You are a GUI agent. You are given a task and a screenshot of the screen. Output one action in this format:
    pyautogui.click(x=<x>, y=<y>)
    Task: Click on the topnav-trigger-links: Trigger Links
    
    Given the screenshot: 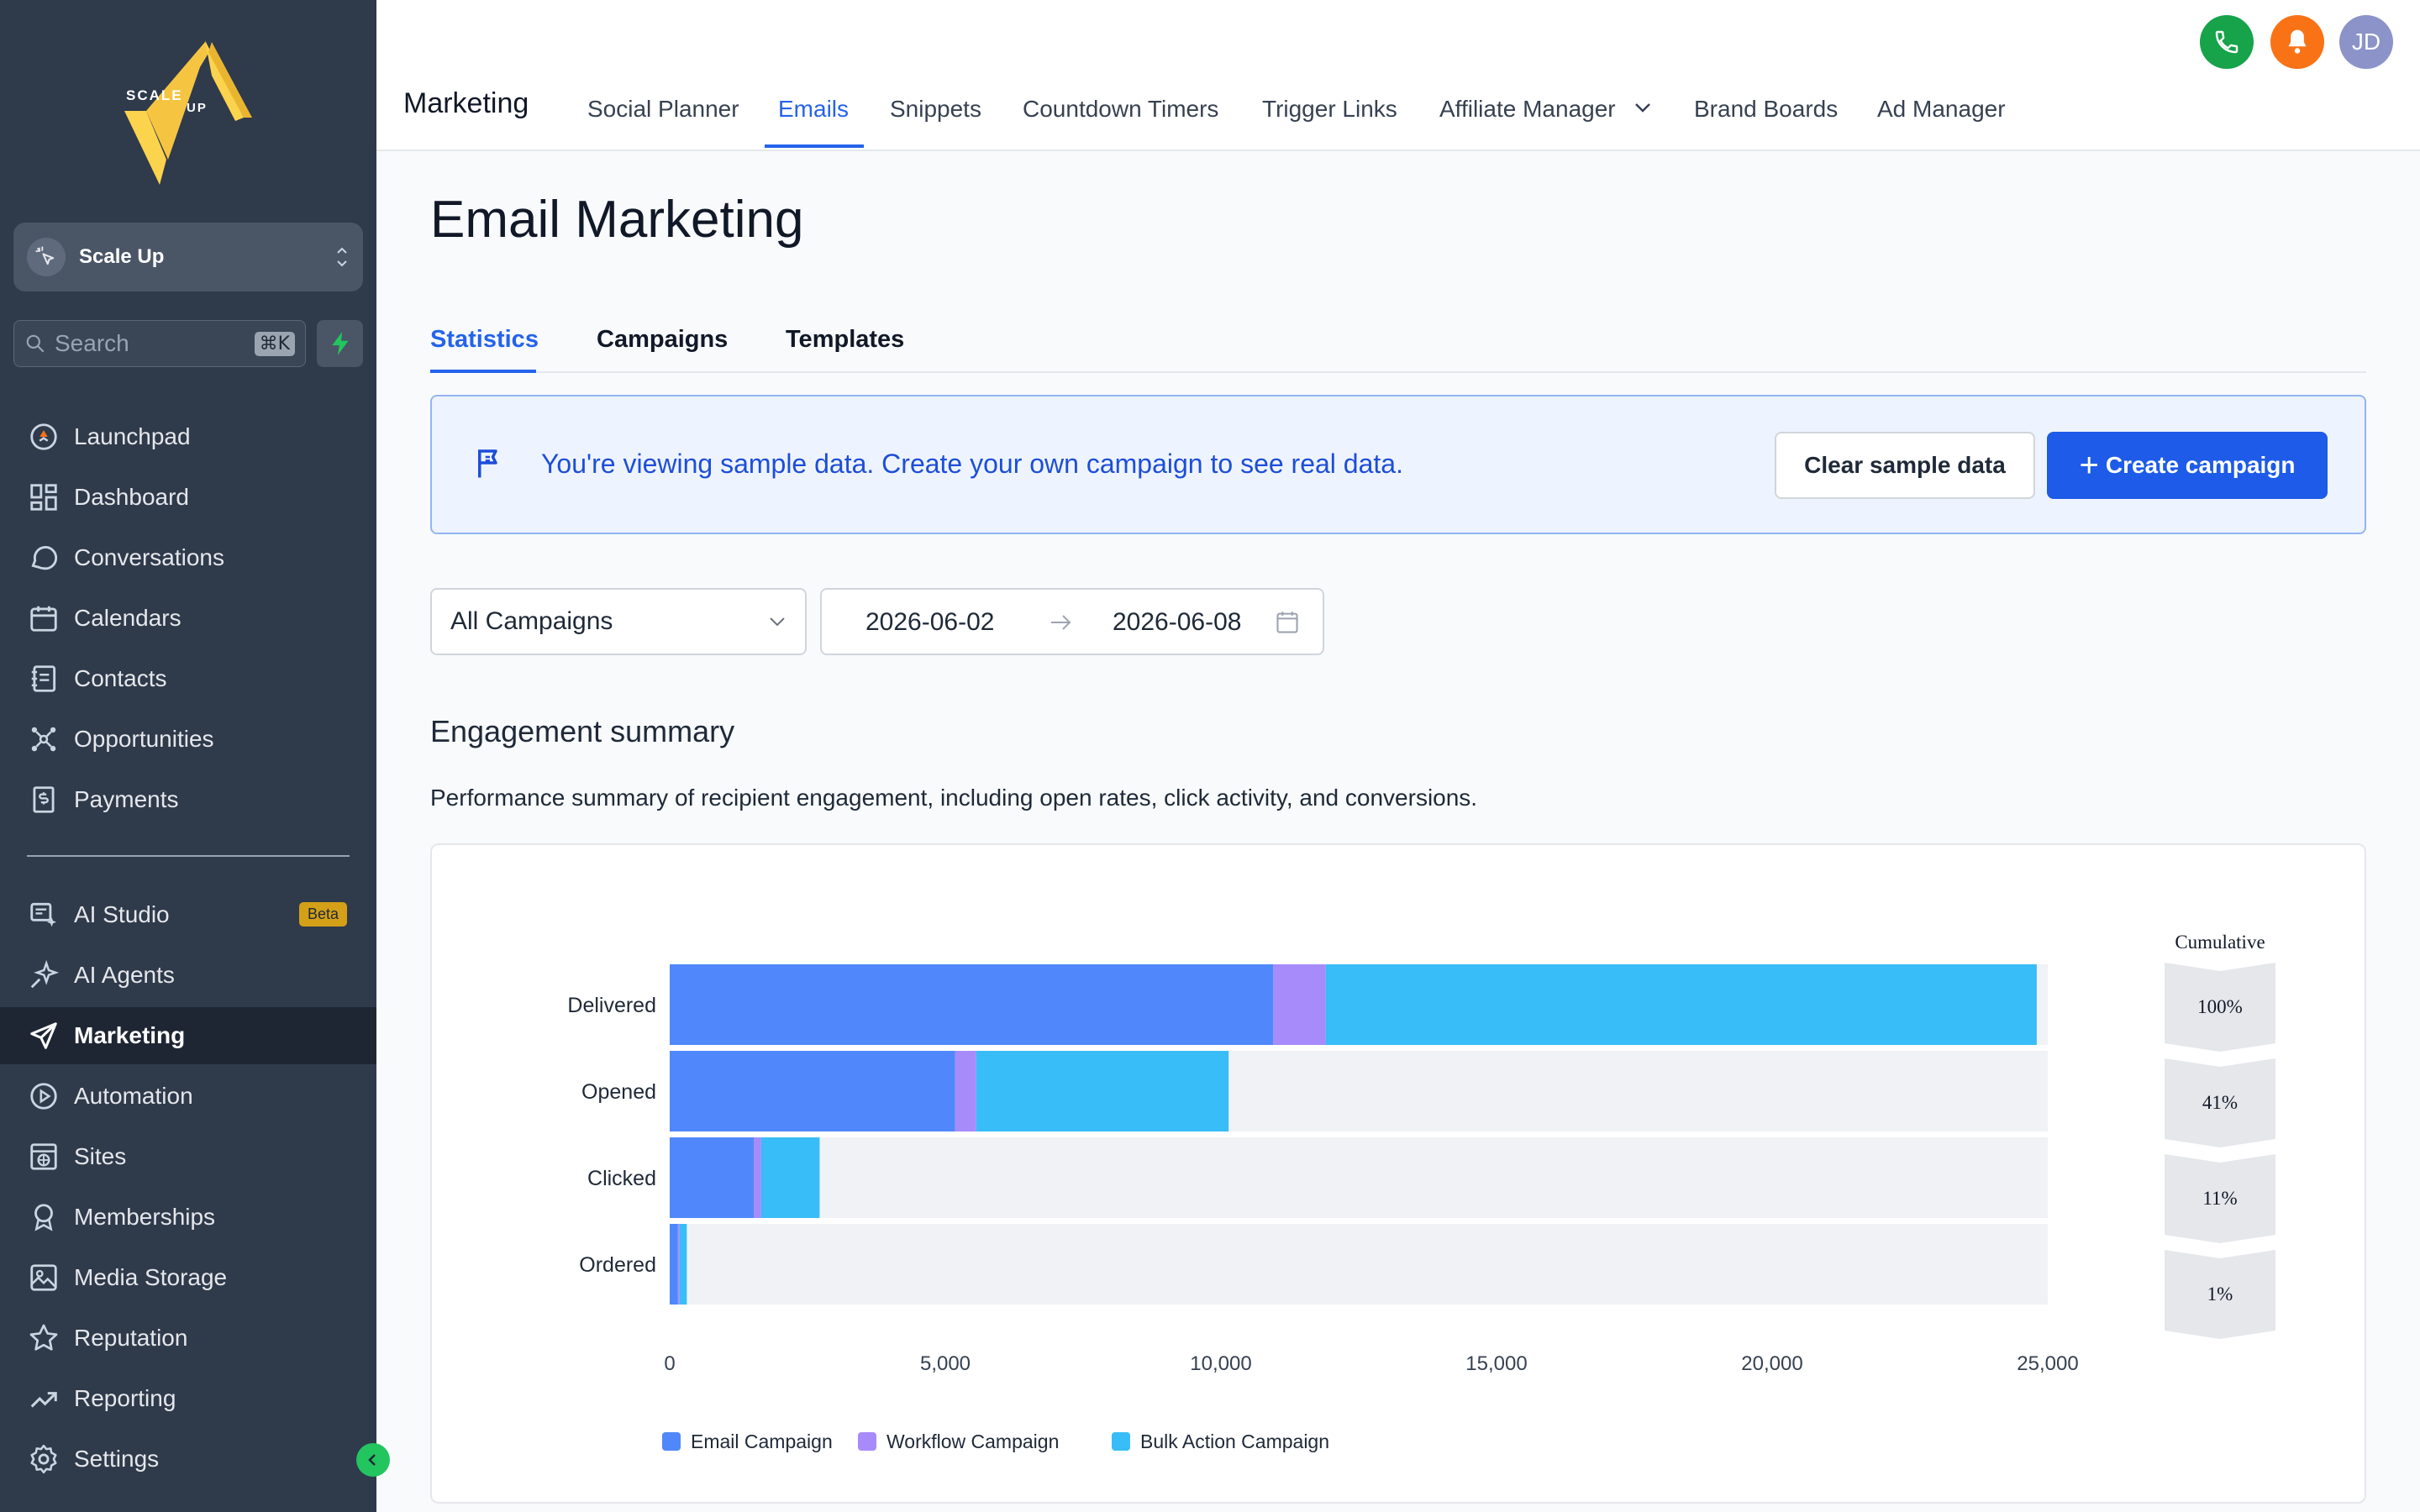 What is the action you would take?
    pyautogui.click(x=1329, y=109)
    